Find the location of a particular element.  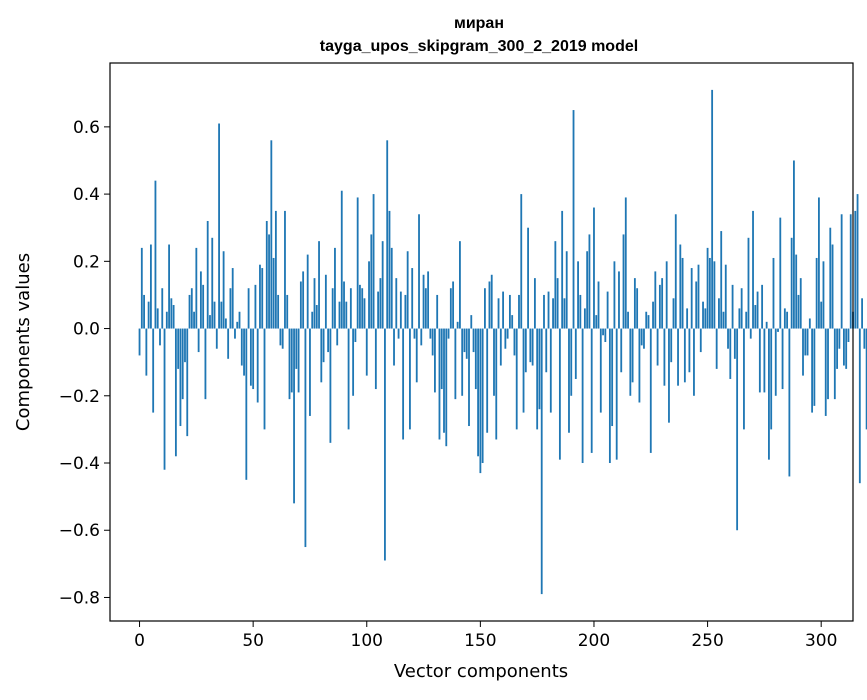

y-tick-label: −0.6 is located at coordinates (79, 531).